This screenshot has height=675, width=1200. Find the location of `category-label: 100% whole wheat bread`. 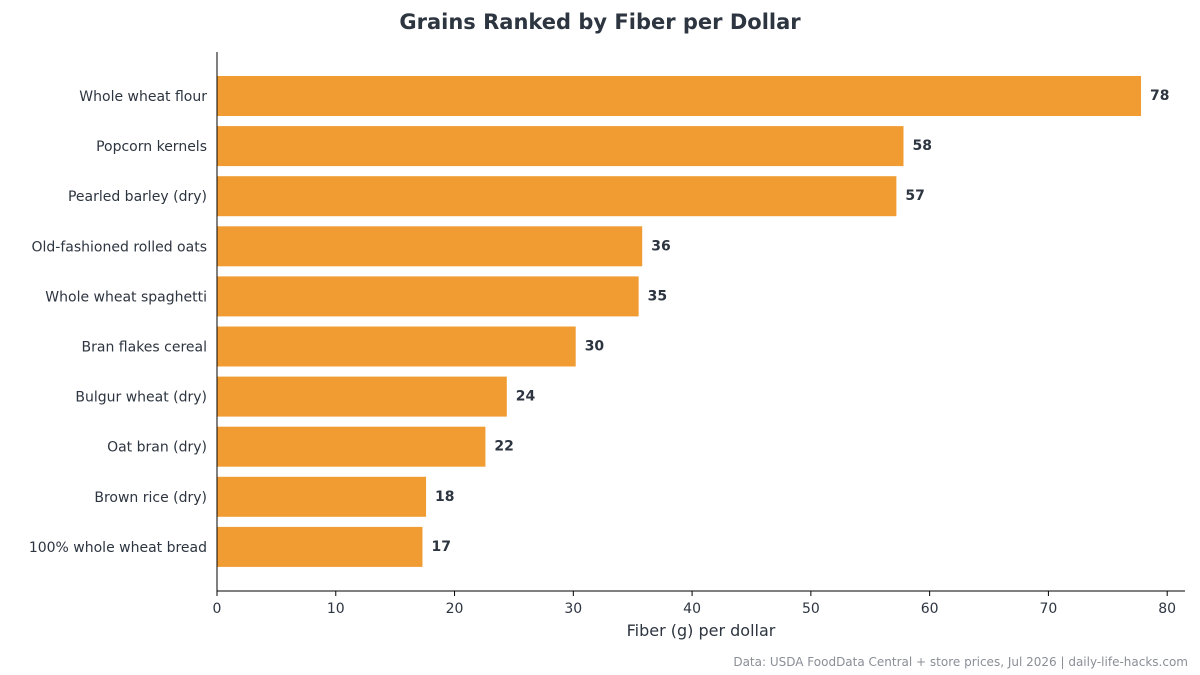

category-label: 100% whole wheat bread is located at coordinates (118, 548).